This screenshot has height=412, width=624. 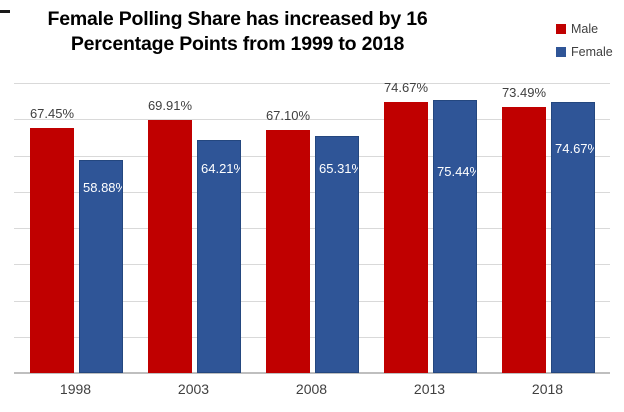 What do you see at coordinates (312, 373) in the screenshot?
I see `x-axis-line` at bounding box center [312, 373].